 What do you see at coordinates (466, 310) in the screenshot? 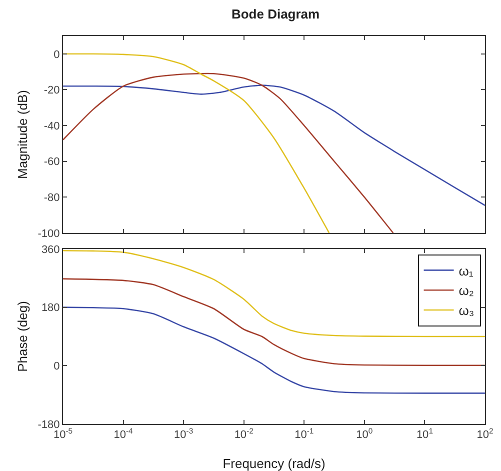
I see `legend-label: ω₃` at bounding box center [466, 310].